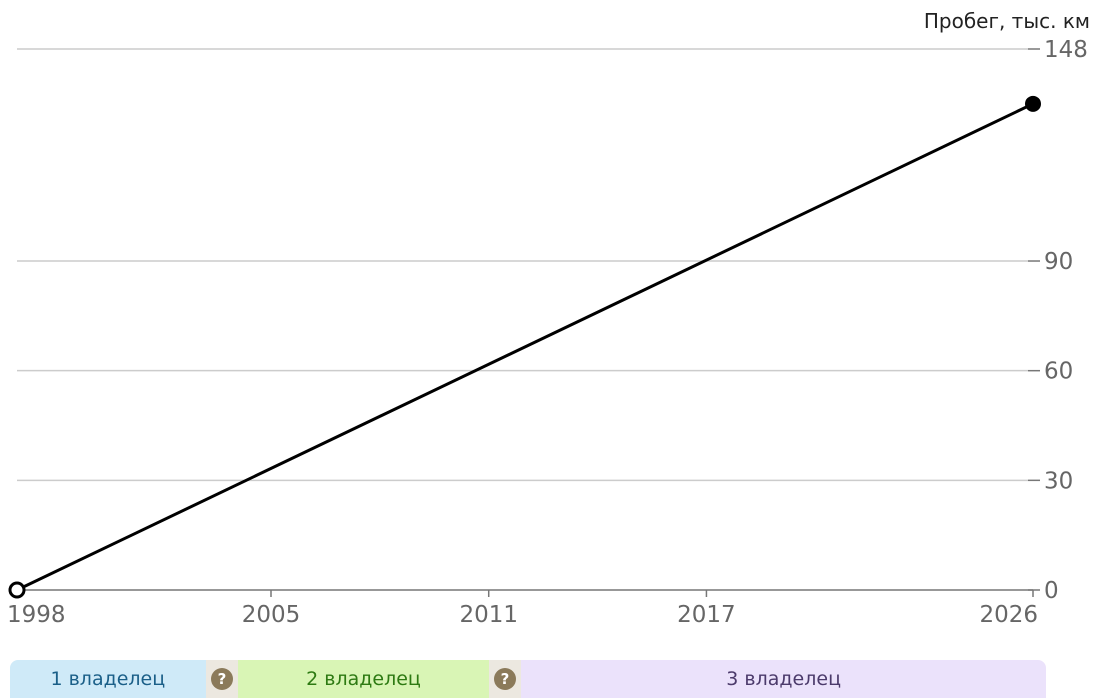 The image size is (1096, 698). I want to click on owner-segment-0: 1 владелец, so click(108, 679).